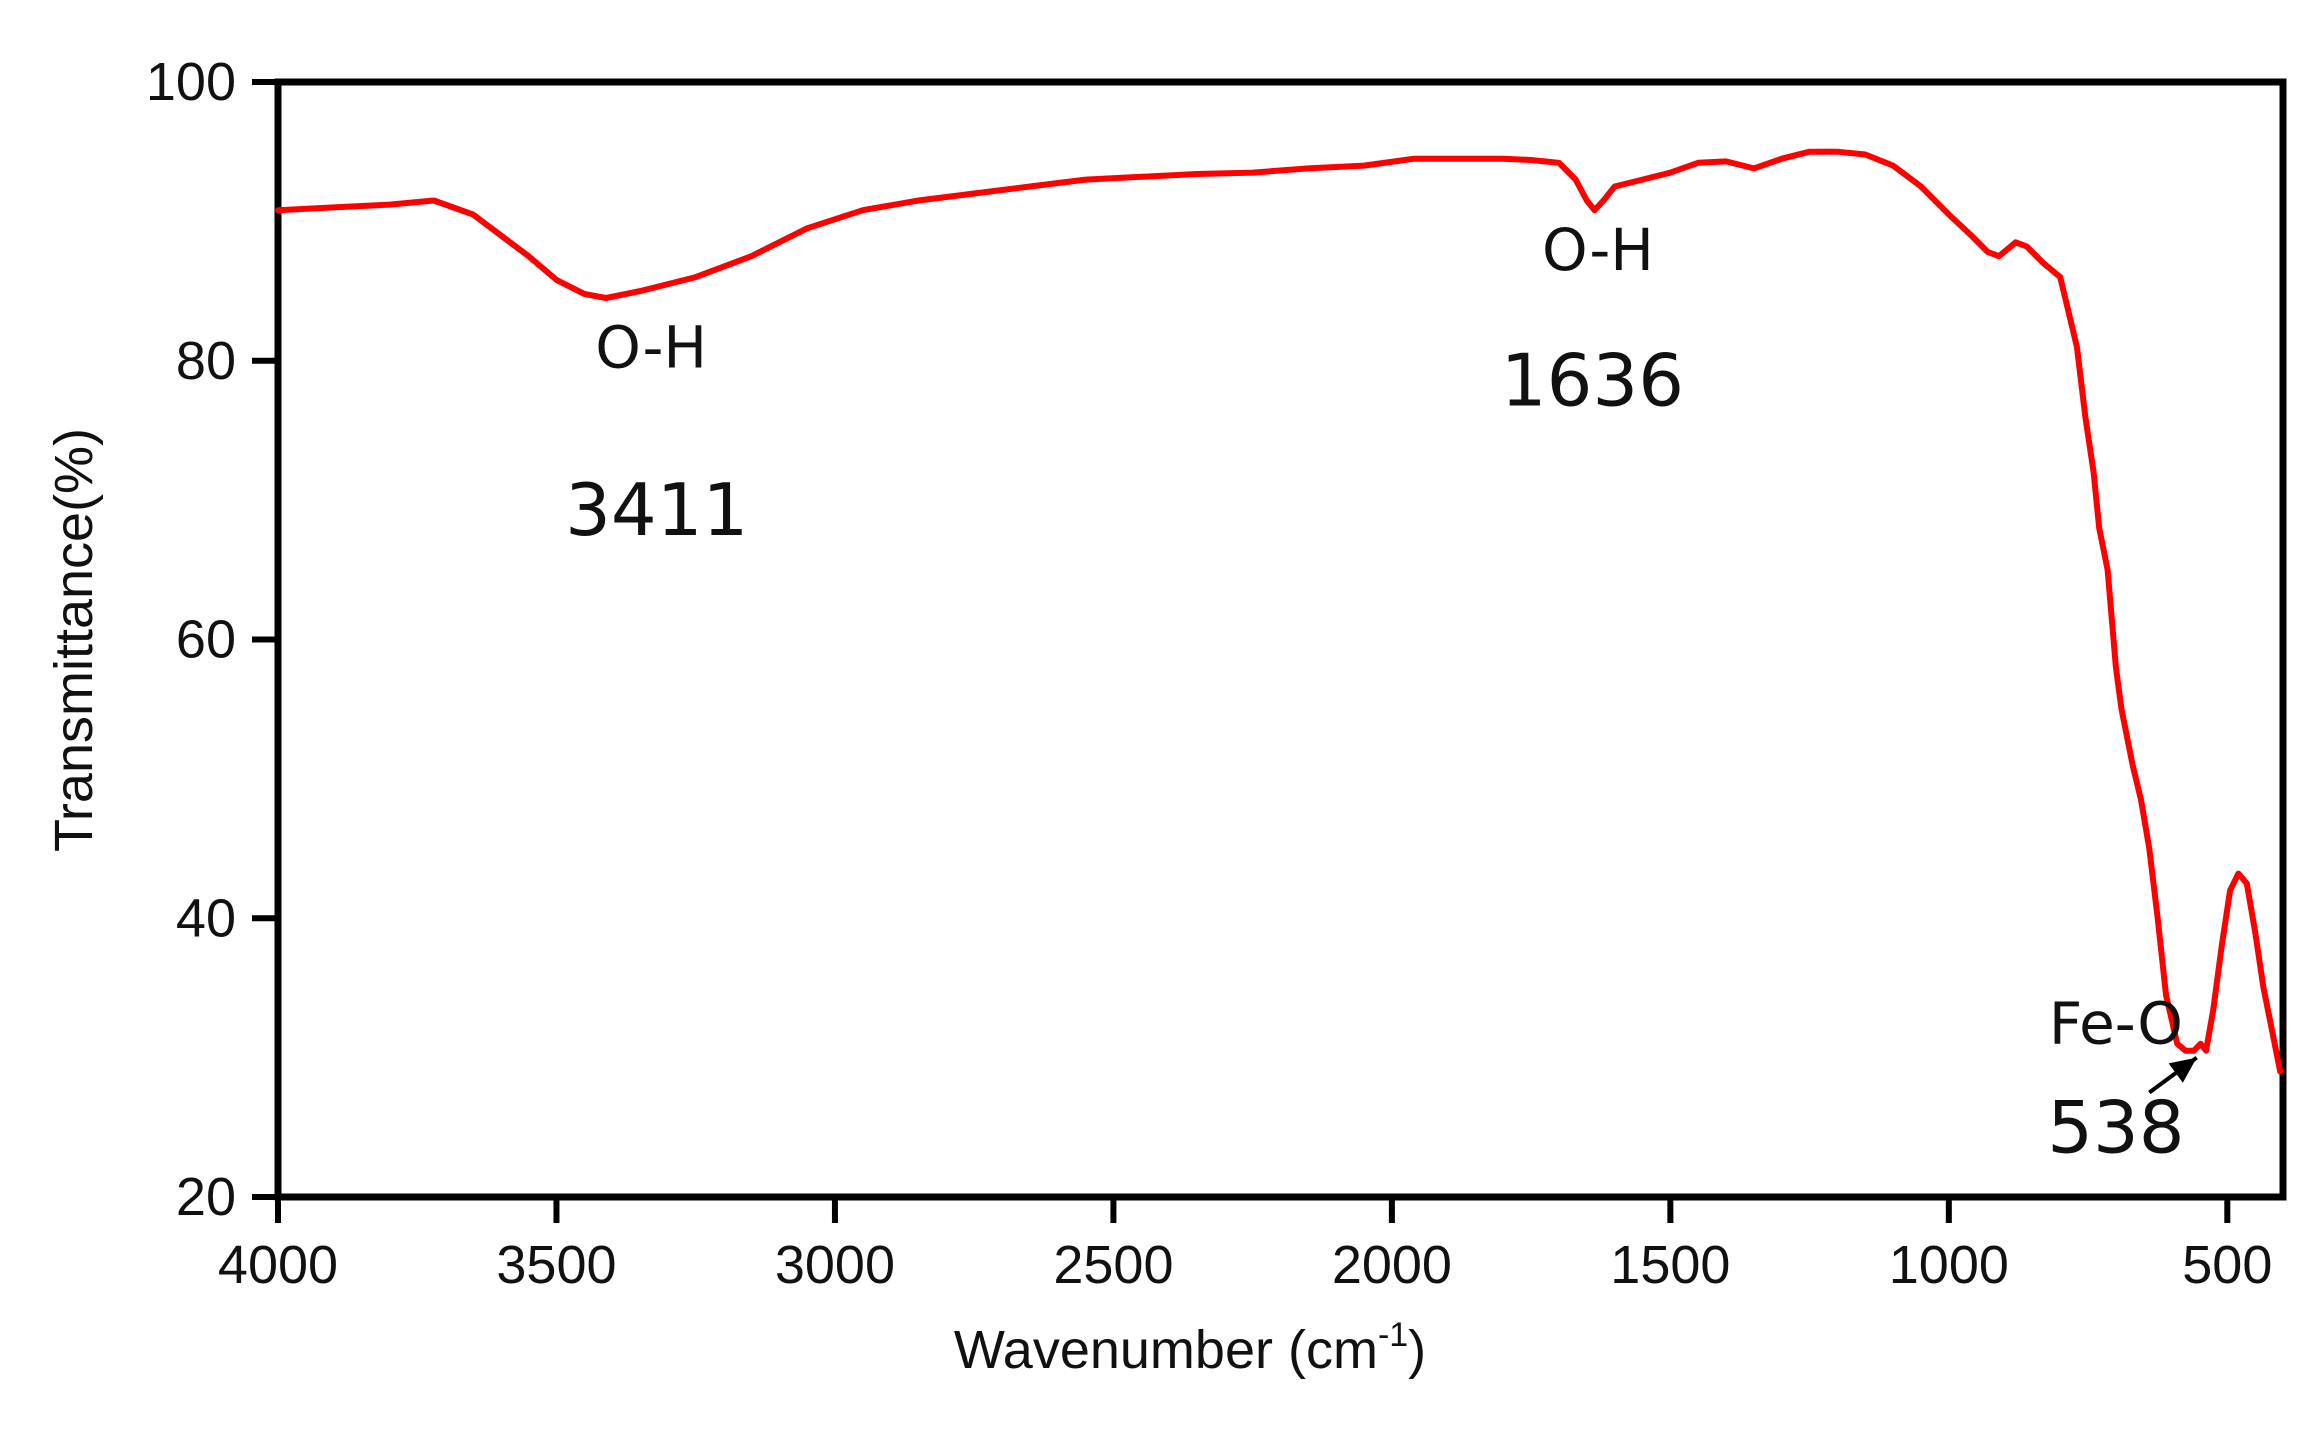 The height and width of the screenshot is (1431, 2317). Describe the element at coordinates (656, 510) in the screenshot. I see `annotation-oh-3411-value: 3411` at that location.